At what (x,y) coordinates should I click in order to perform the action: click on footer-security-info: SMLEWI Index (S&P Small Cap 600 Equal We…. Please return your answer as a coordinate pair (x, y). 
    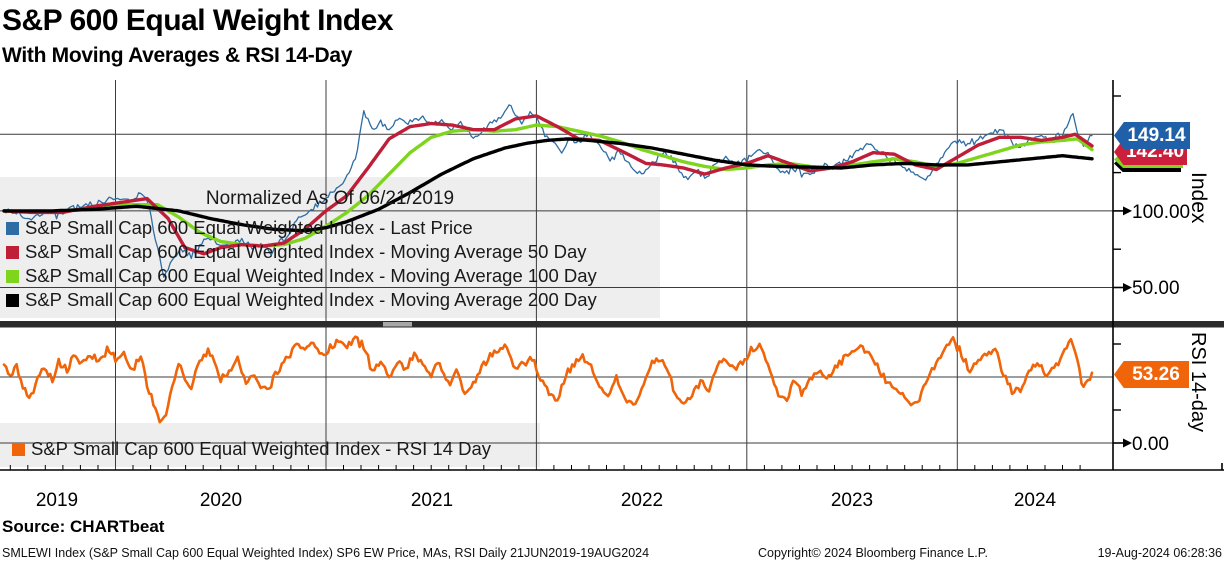
    Looking at the image, I should click on (326, 553).